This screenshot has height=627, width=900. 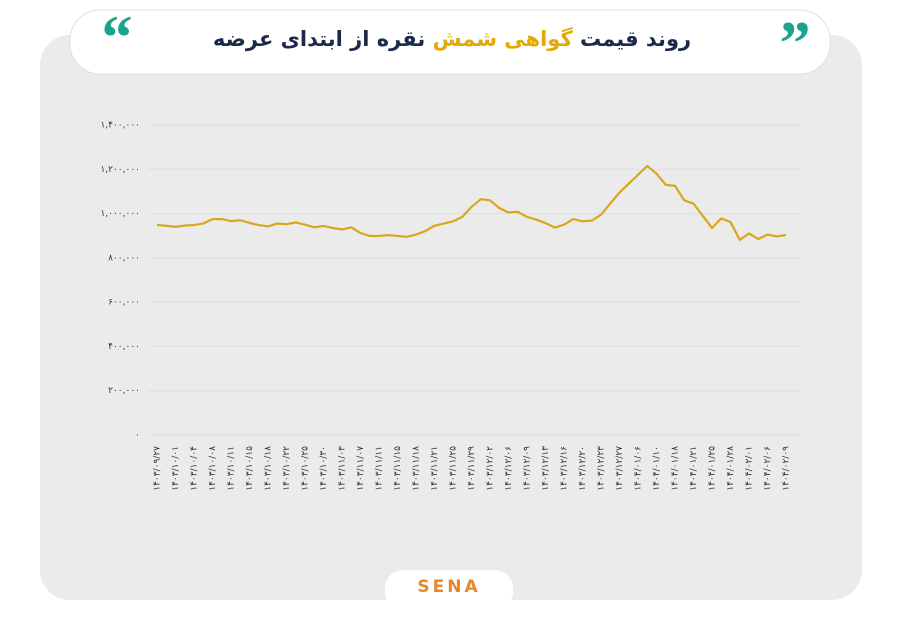 What do you see at coordinates (124, 347) in the screenshot?
I see `y-tick-label: ۴۰۰,۰۰۰` at bounding box center [124, 347].